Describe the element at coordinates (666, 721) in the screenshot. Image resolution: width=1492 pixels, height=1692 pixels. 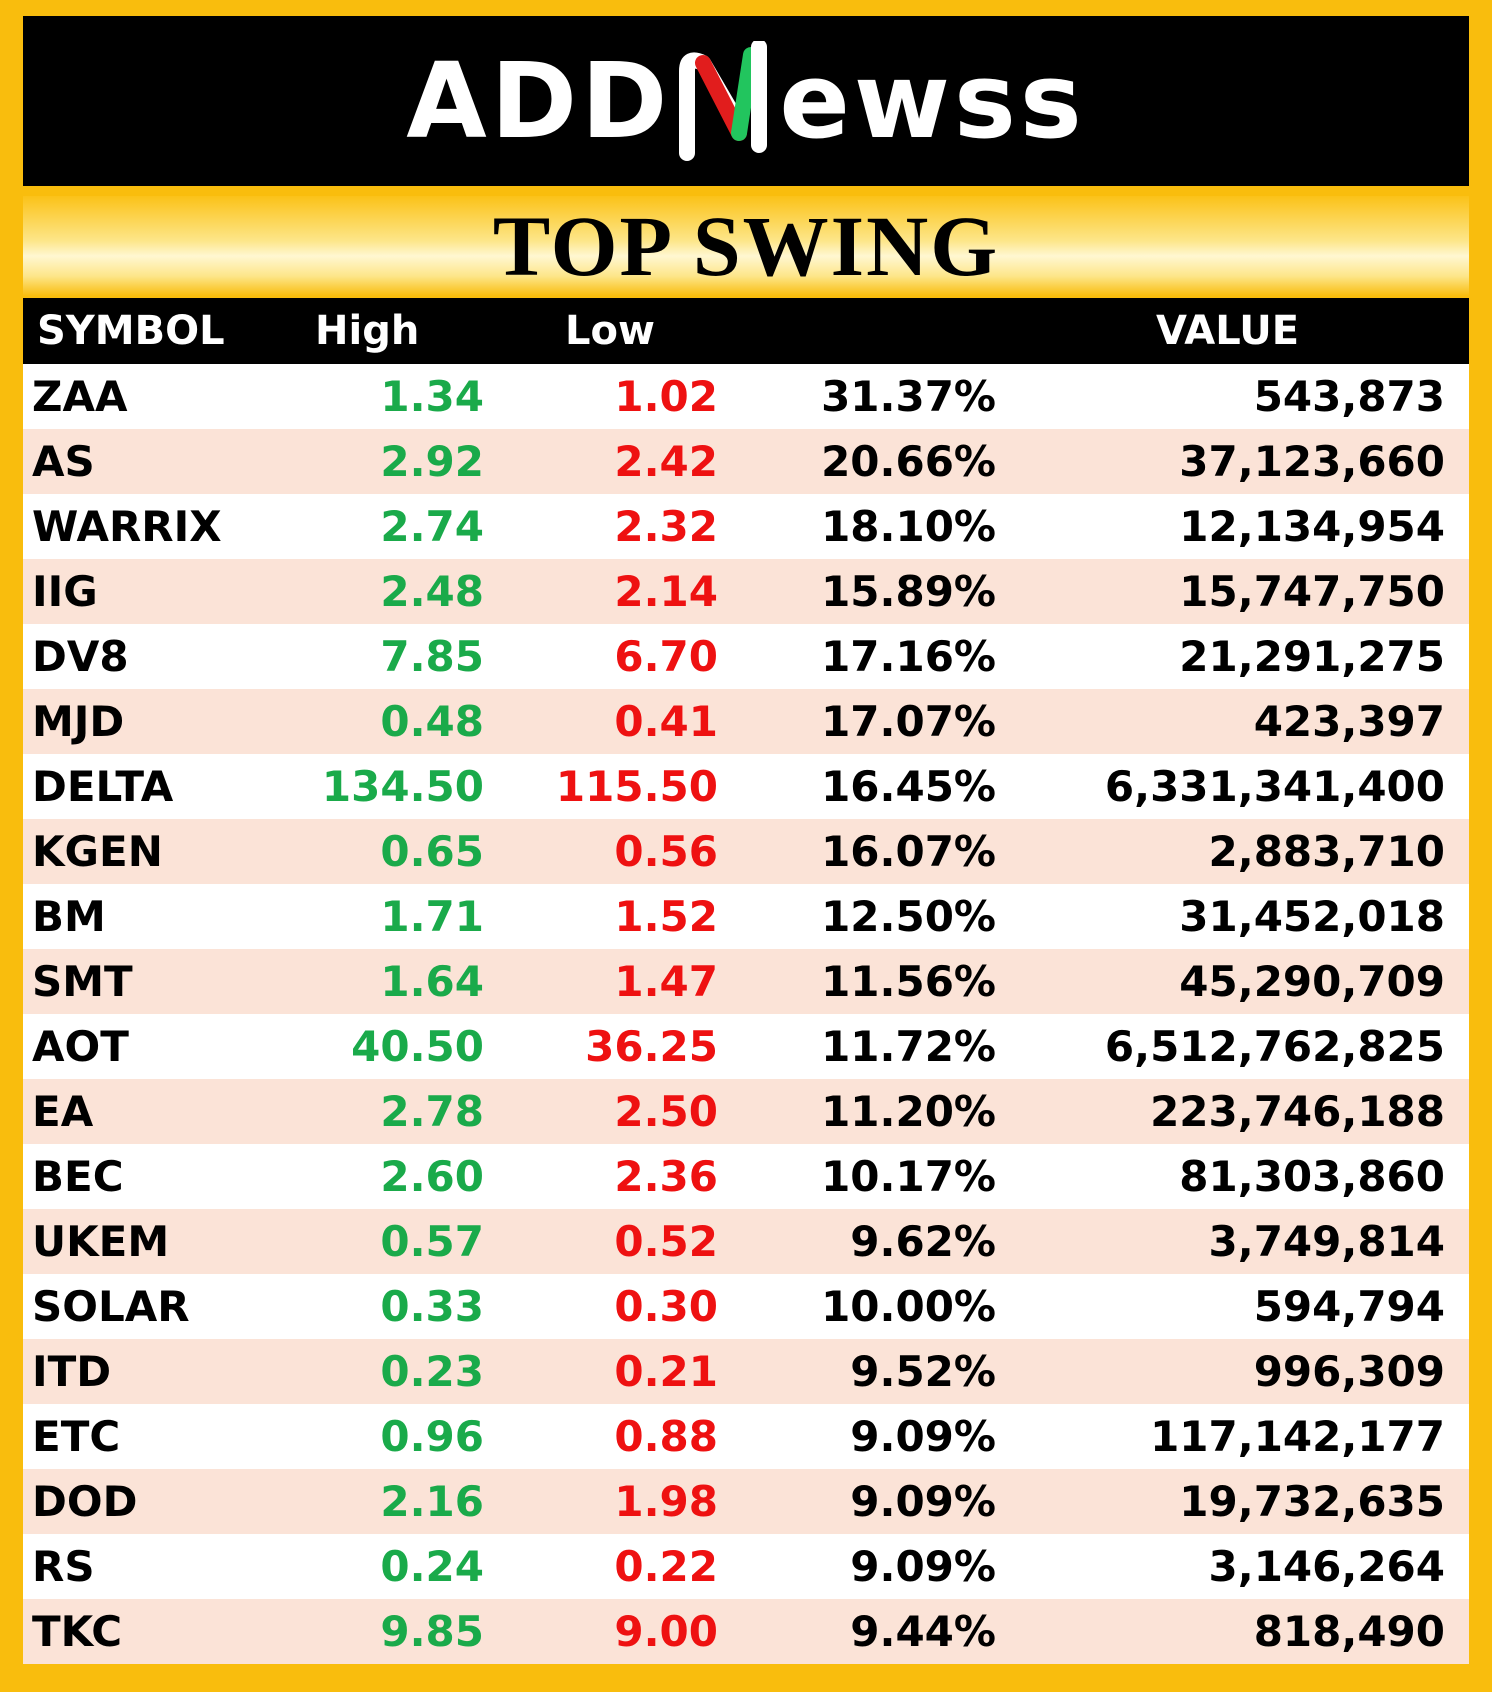
I see `cell-low: 0.41` at that location.